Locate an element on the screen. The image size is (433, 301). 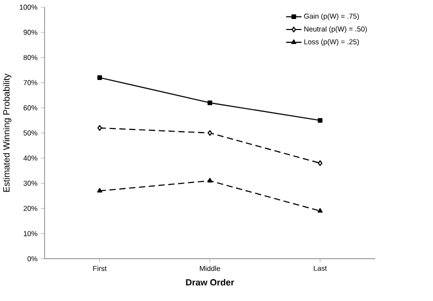
y-axis-title: Estimated Winning Probability is located at coordinates (7, 133).